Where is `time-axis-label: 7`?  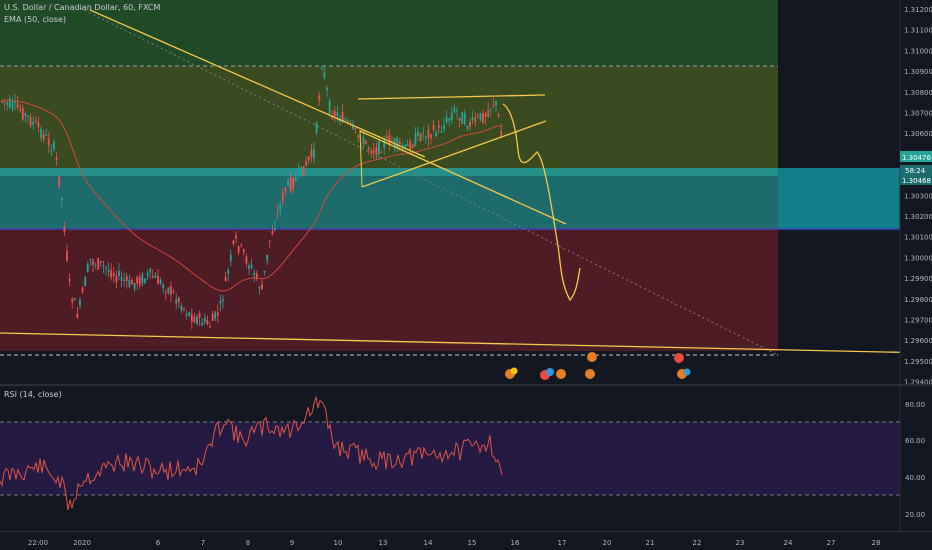 time-axis-label: 7 is located at coordinates (203, 543).